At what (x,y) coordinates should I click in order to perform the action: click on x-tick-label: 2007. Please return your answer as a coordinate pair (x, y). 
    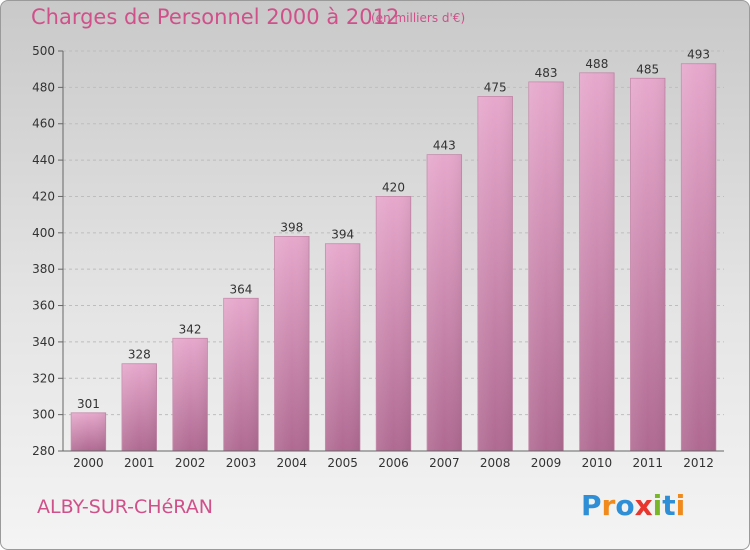
    Looking at the image, I should click on (444, 463).